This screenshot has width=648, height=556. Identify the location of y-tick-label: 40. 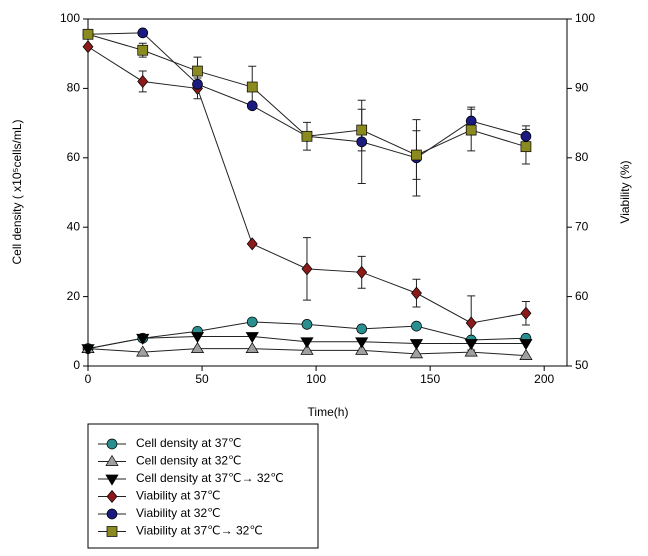
(74, 226).